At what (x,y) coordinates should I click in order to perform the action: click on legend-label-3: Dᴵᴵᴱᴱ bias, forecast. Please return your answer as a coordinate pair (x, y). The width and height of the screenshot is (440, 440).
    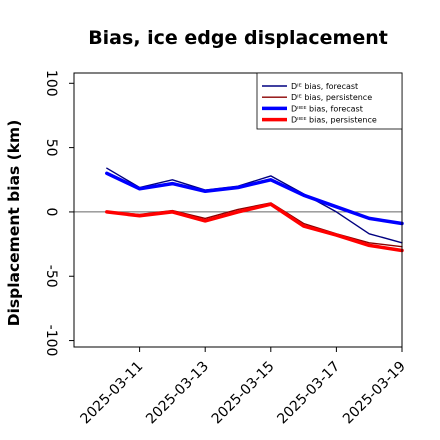
    Looking at the image, I should click on (327, 108).